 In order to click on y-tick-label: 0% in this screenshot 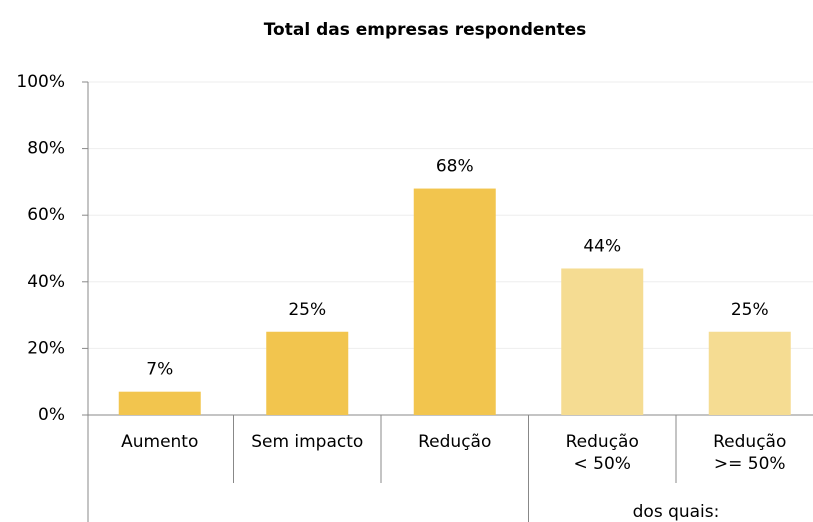, I will do `click(51, 415)`.